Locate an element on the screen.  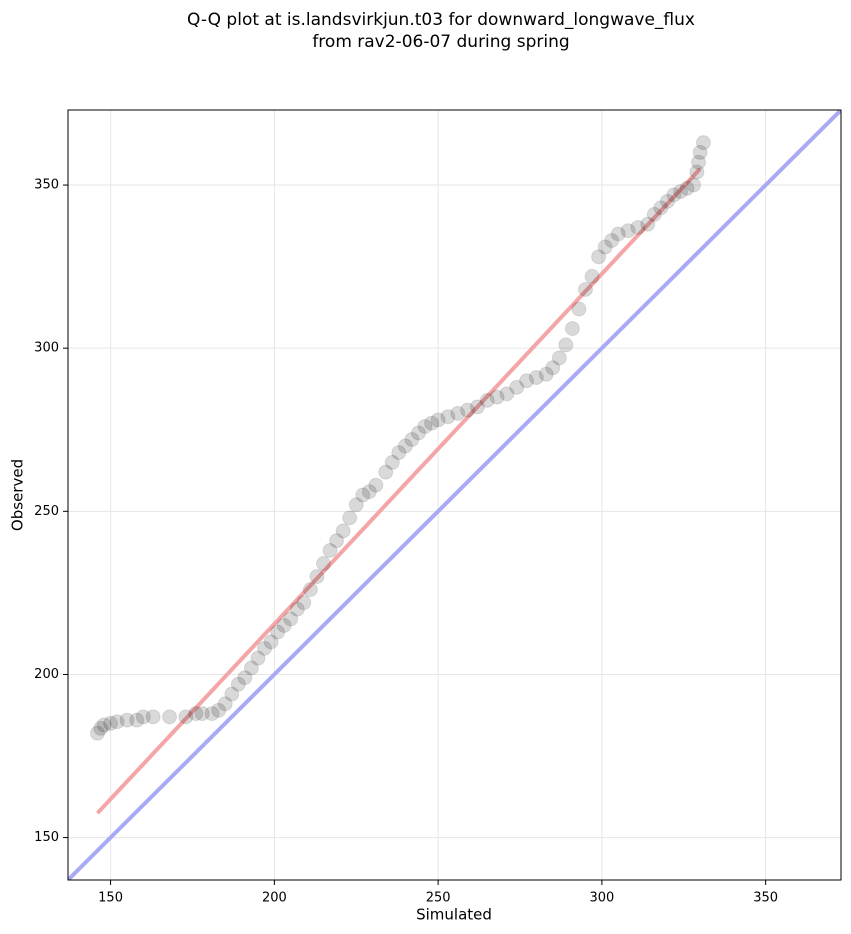
y-tick-label: 350 is located at coordinates (46, 185).